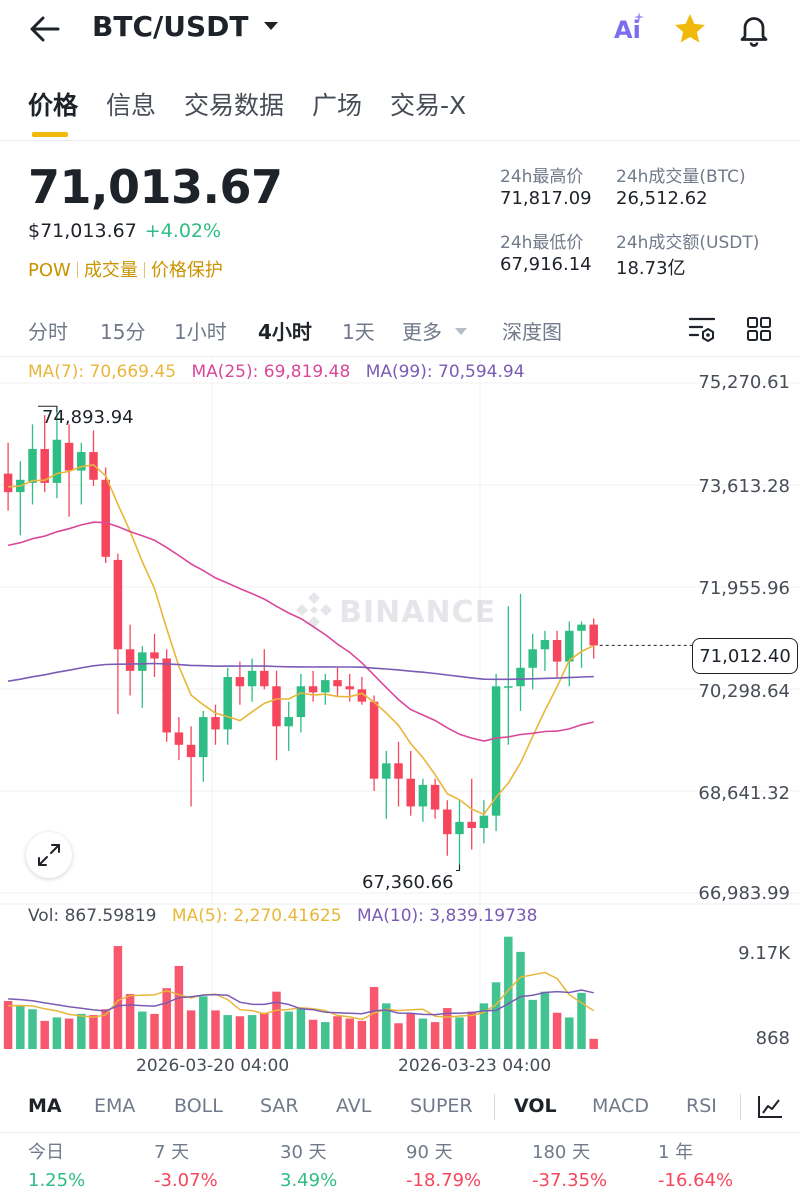  I want to click on indicator-boll: BOLL, so click(198, 1106).